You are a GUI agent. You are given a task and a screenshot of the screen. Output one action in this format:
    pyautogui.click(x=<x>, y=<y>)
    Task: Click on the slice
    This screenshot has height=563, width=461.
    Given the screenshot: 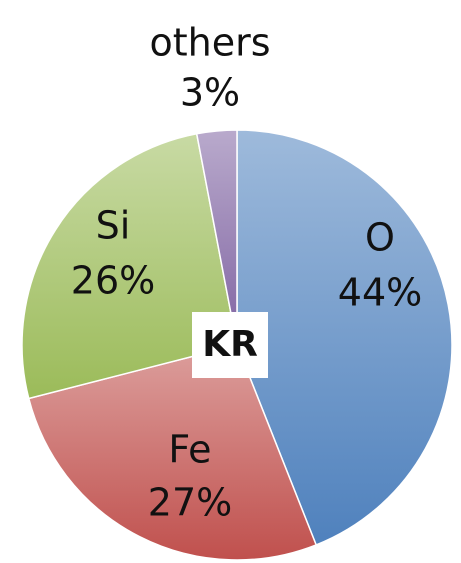 What is the action you would take?
    pyautogui.click(x=216, y=237)
    